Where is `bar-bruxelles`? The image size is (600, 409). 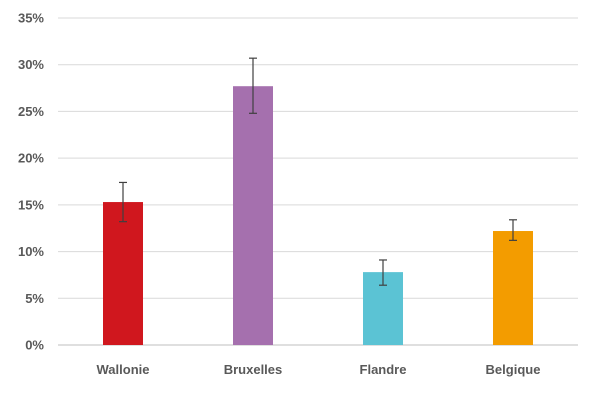 bar-bruxelles is located at coordinates (253, 216).